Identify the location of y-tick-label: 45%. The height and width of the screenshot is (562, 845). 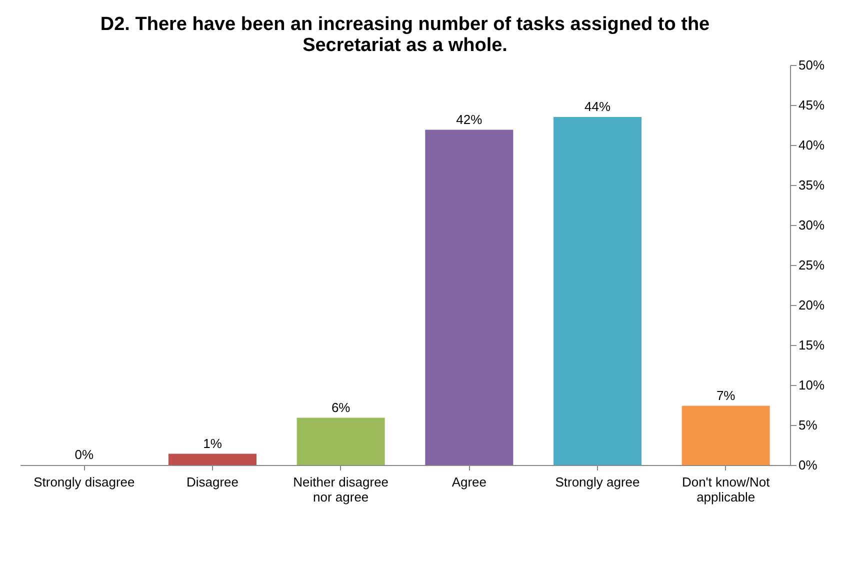
(811, 105).